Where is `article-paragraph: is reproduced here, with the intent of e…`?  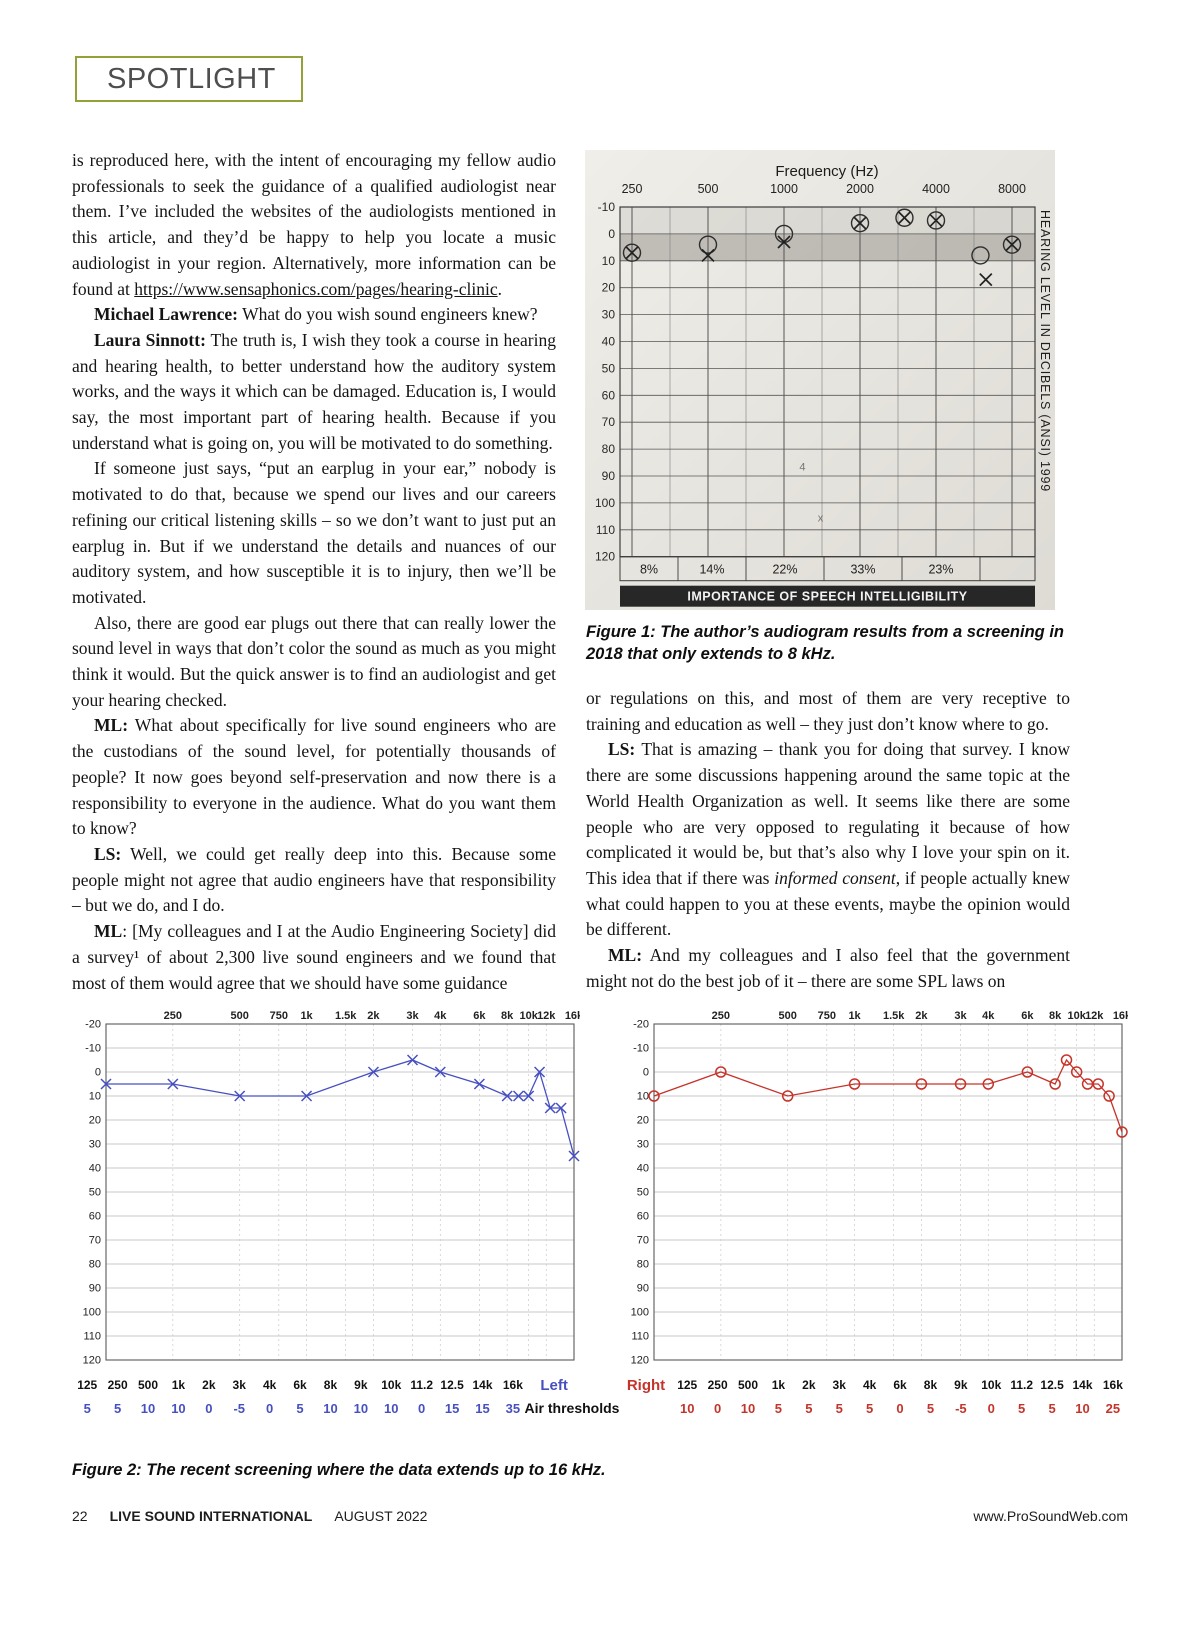 article-paragraph: is reproduced here, with the intent of e… is located at coordinates (314, 225).